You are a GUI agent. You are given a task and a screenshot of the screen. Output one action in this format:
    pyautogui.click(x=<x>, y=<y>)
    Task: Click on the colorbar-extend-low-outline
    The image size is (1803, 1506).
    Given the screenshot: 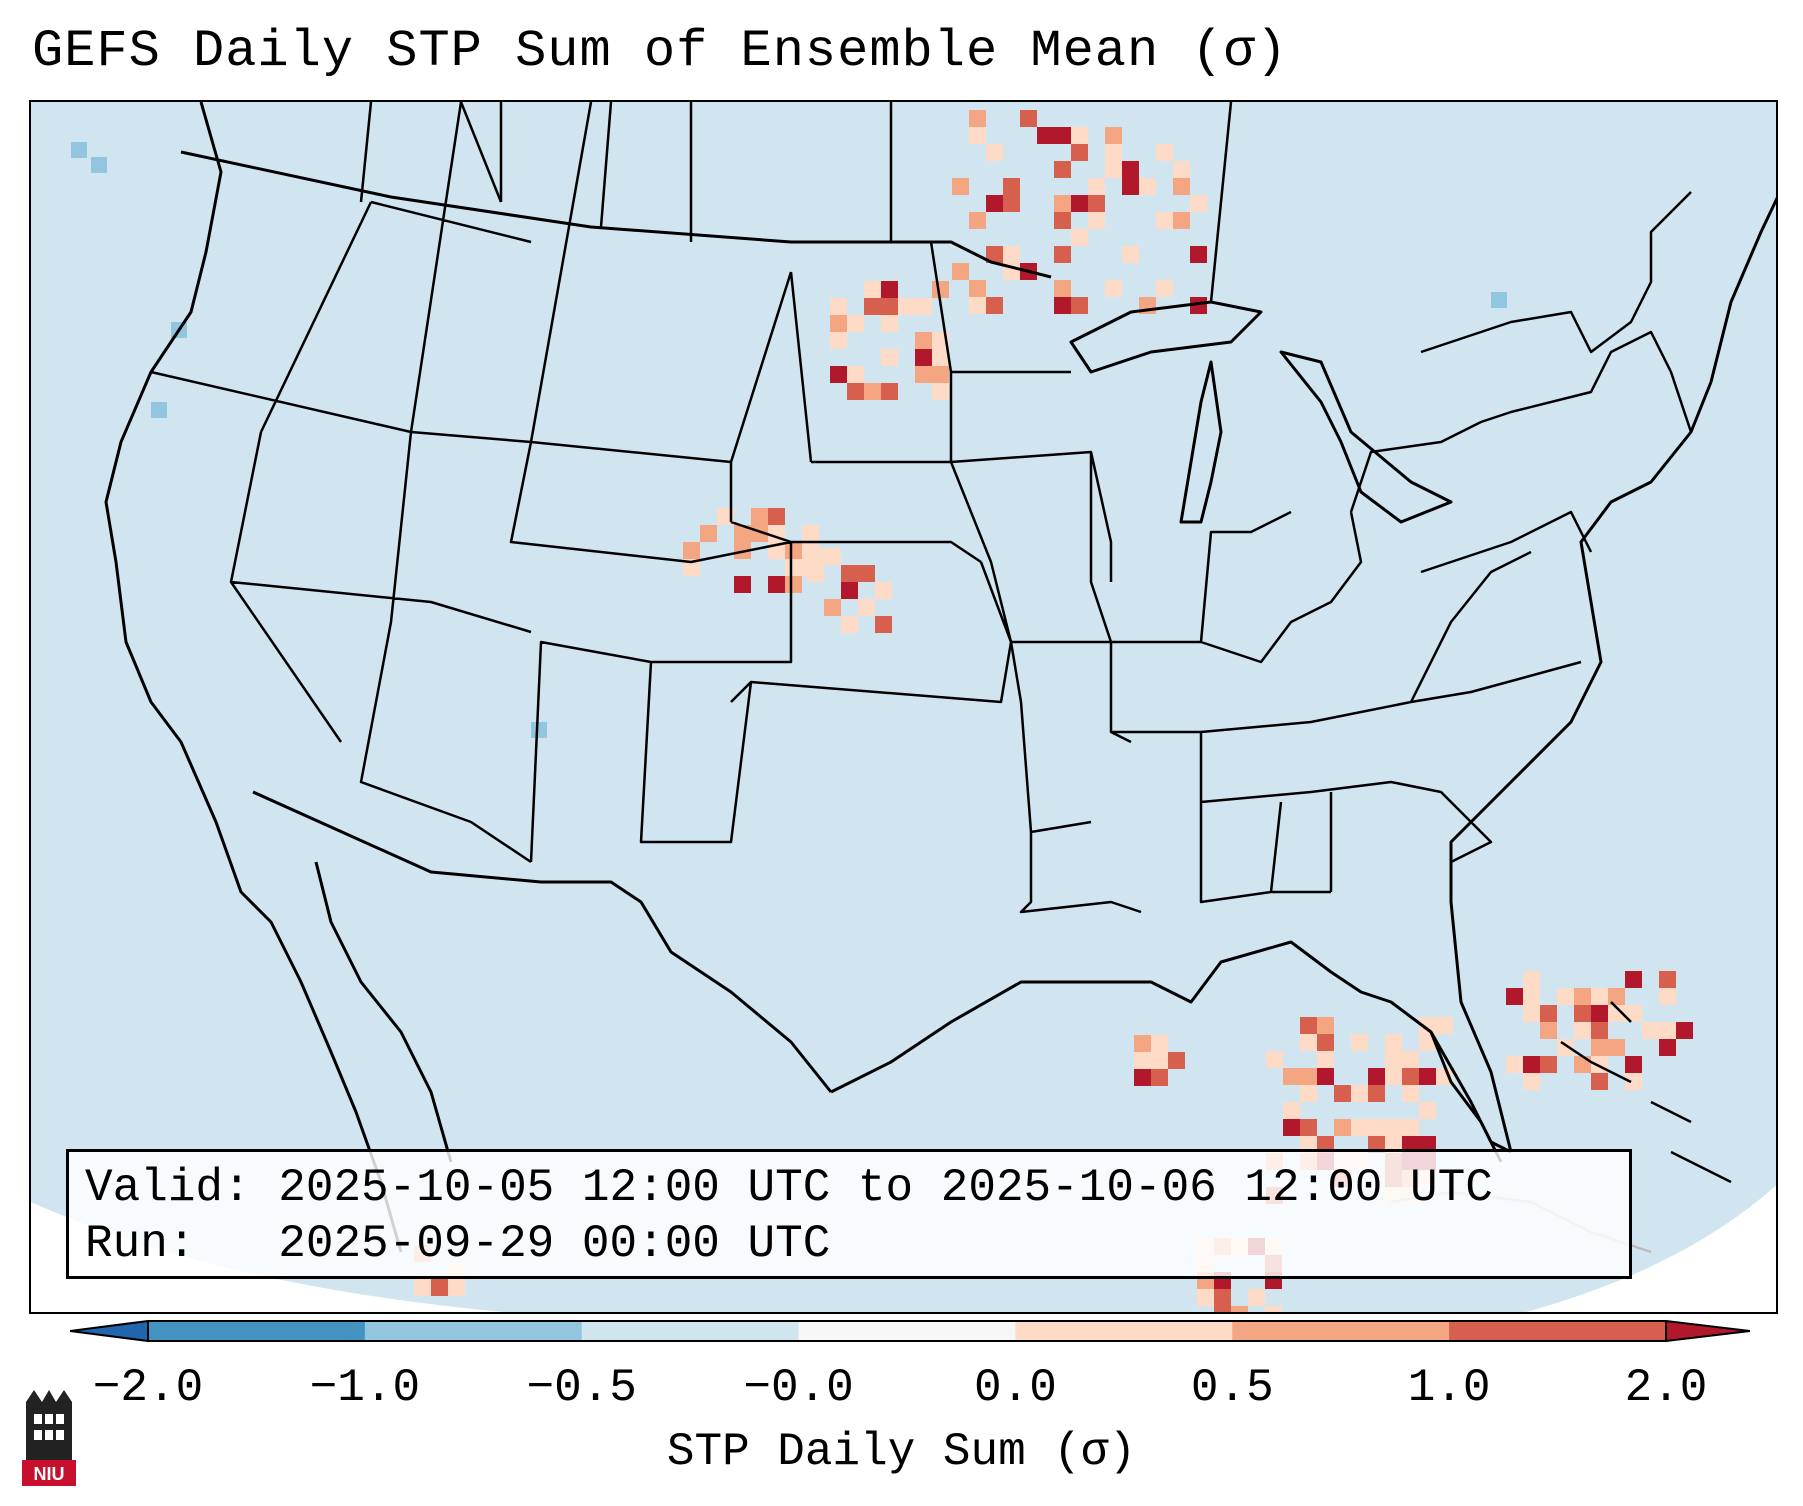 What is the action you would take?
    pyautogui.click(x=109, y=1331)
    